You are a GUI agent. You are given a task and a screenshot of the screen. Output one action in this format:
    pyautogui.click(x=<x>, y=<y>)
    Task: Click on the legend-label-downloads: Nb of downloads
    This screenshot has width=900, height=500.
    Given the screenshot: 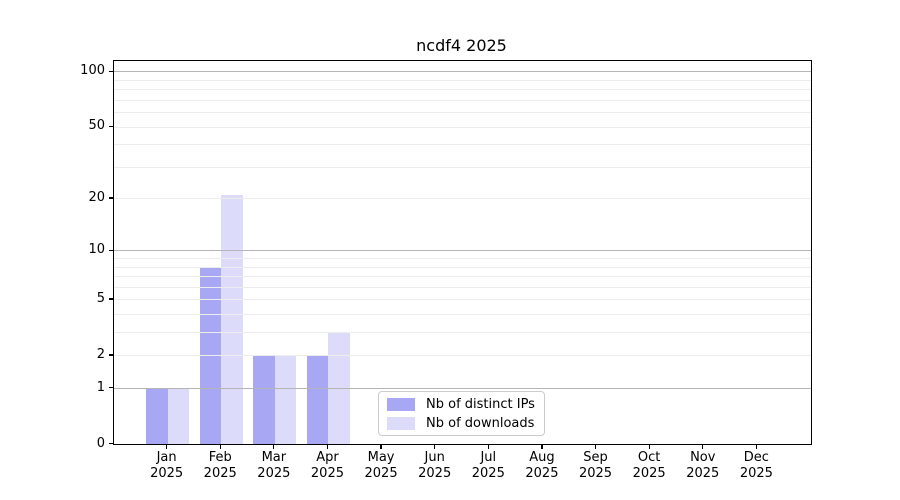 What is the action you would take?
    pyautogui.click(x=480, y=423)
    